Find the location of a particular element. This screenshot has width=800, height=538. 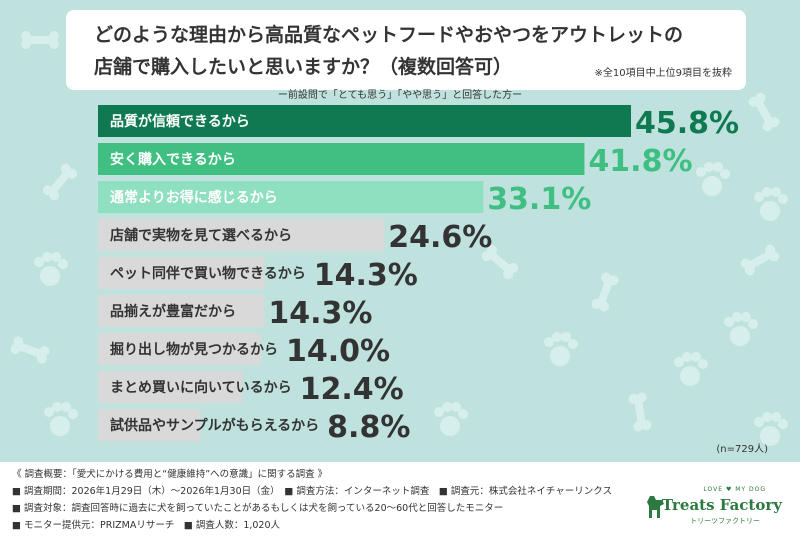

logo-katakana: トリーツファクトリー is located at coordinates (725, 521).